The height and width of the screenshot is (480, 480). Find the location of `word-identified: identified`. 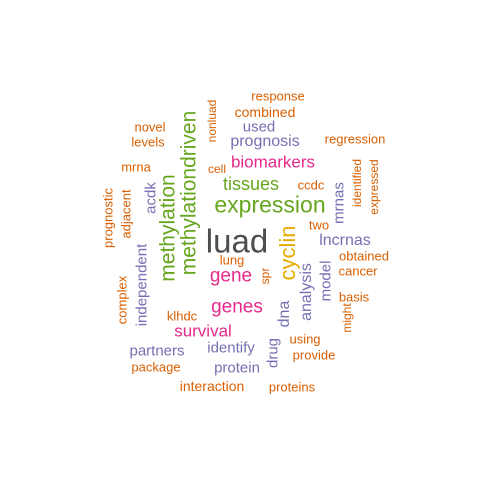

word-identified: identified is located at coordinates (357, 183).